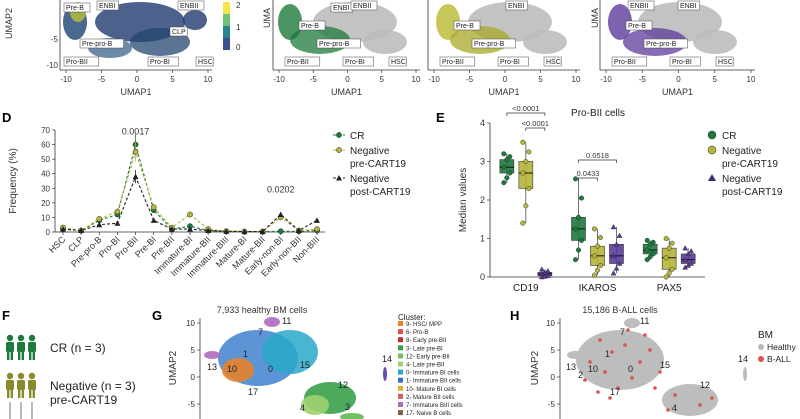 This screenshot has width=800, height=419. What do you see at coordinates (260, 332) in the screenshot?
I see `cluster-number: 7` at bounding box center [260, 332].